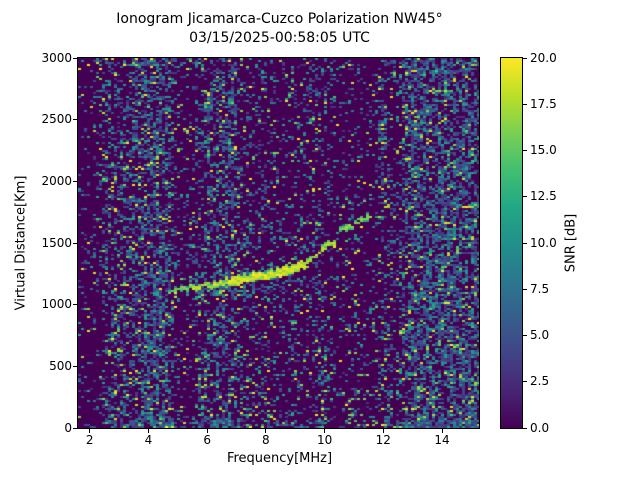 This screenshot has height=480, width=640. What do you see at coordinates (56, 242) in the screenshot?
I see `y-tick-label: 1500` at bounding box center [56, 242].